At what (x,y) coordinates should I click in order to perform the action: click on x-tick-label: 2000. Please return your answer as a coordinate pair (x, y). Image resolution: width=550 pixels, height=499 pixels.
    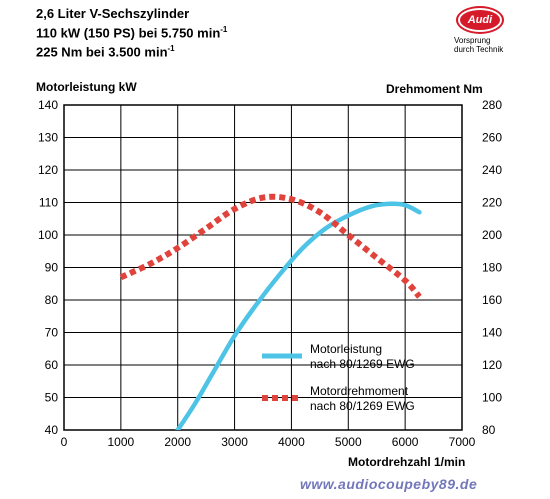
    Looking at the image, I should click on (177, 442).